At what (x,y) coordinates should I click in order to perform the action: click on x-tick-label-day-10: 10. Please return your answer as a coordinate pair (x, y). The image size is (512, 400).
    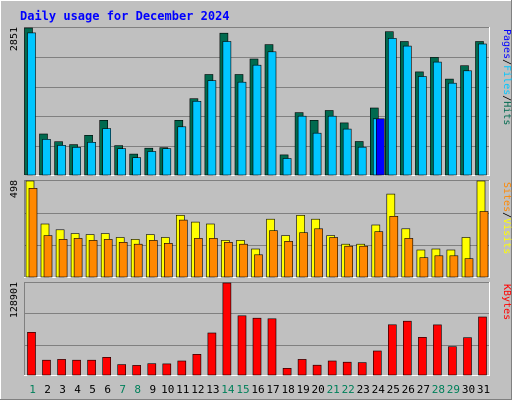
    Looking at the image, I should click on (167, 389).